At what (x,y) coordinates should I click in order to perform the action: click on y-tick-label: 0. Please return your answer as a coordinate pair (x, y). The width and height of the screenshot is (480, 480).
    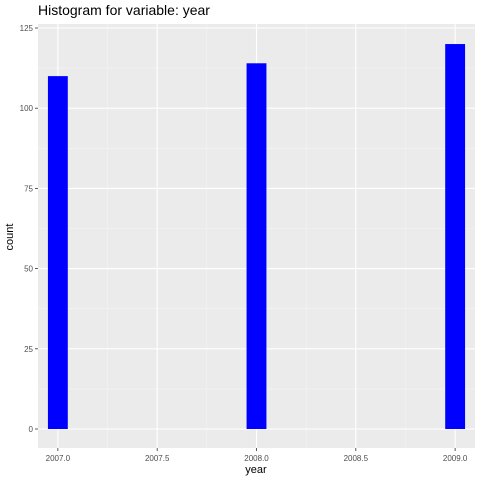
    Looking at the image, I should click on (31, 429).